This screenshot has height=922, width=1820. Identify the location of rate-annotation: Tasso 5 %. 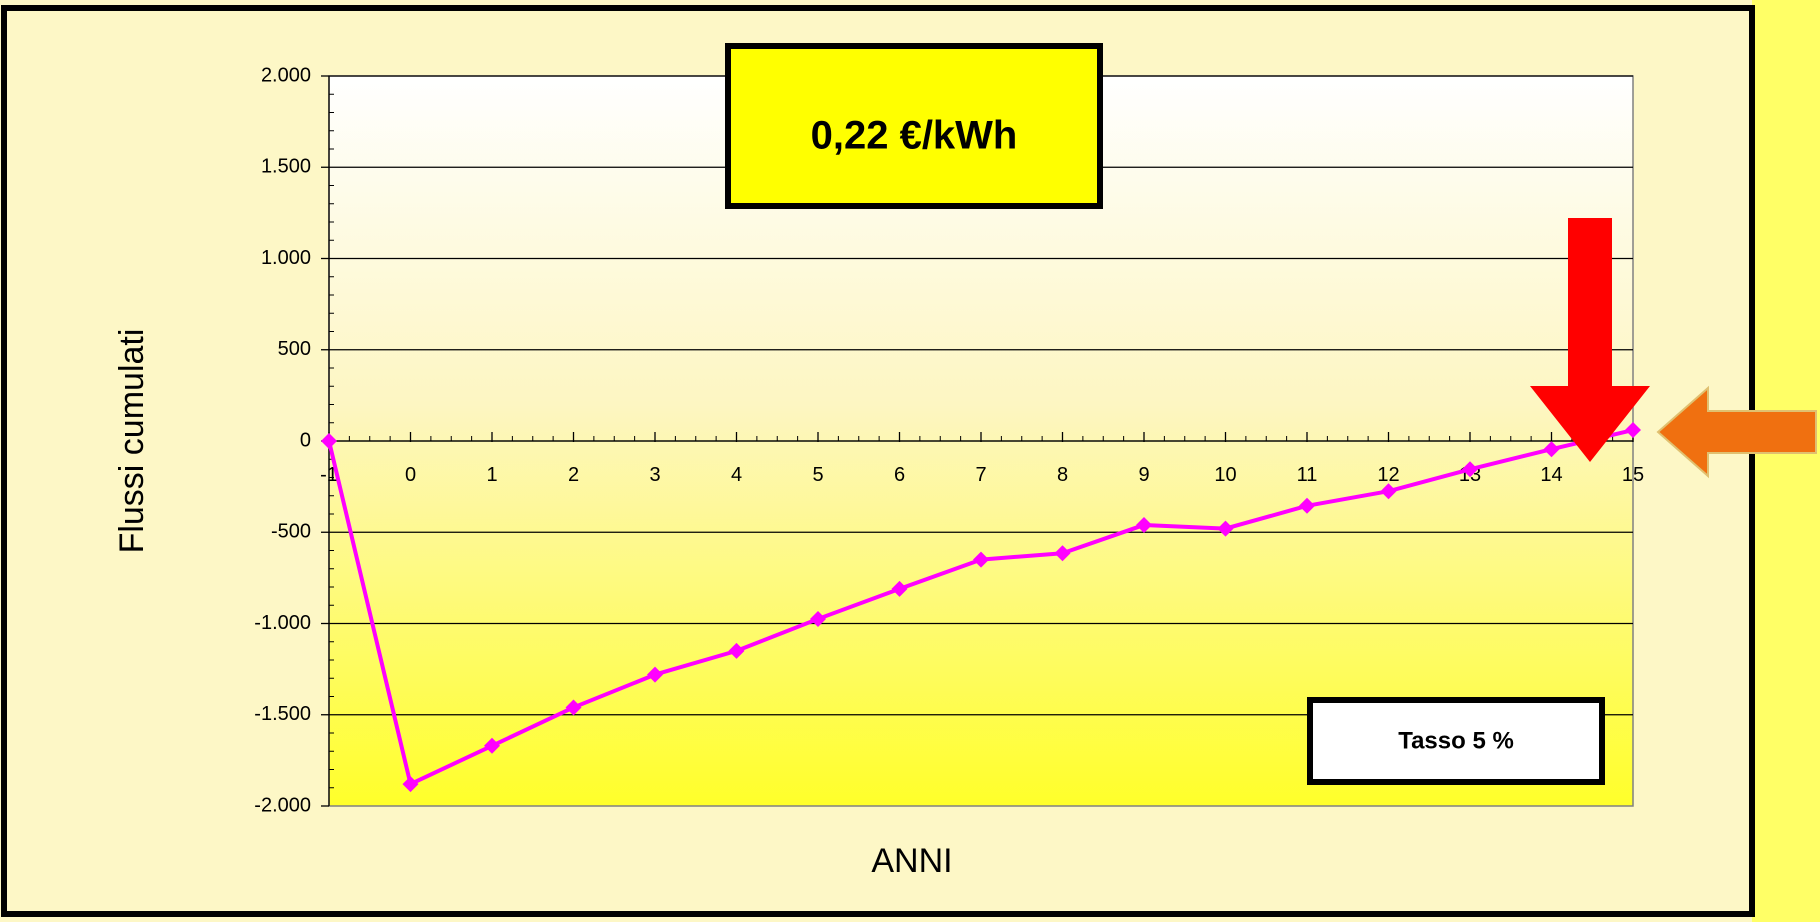
(1456, 741).